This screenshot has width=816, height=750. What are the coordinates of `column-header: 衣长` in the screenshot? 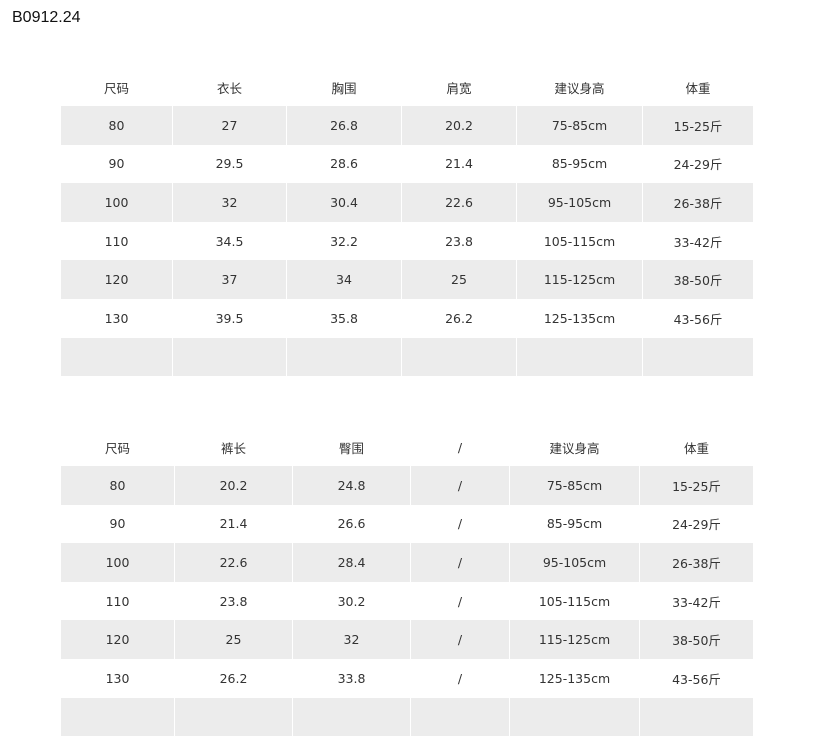 It's located at (229, 88).